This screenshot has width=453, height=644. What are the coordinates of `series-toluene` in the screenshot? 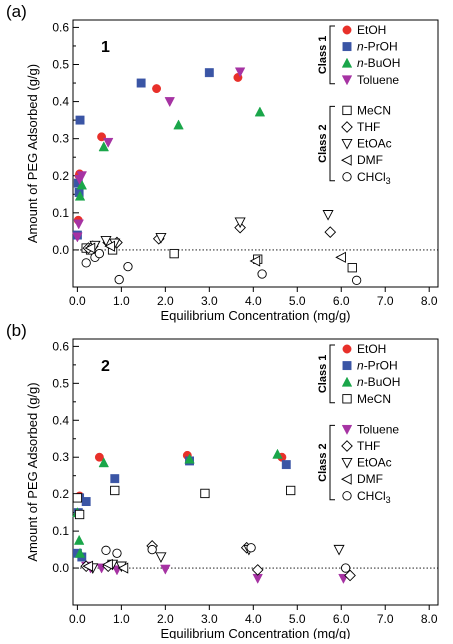 It's located at (159, 155).